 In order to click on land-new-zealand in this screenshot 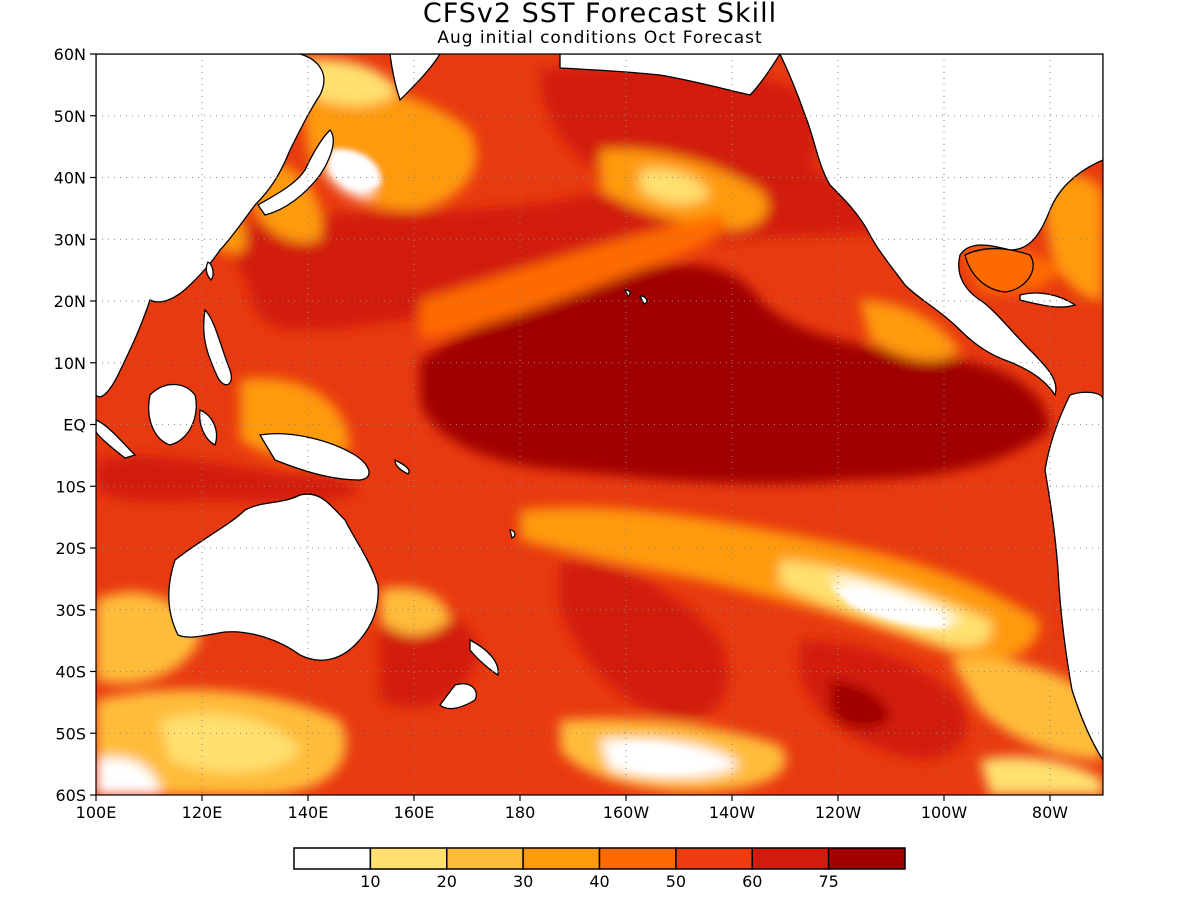, I will do `click(469, 674)`.